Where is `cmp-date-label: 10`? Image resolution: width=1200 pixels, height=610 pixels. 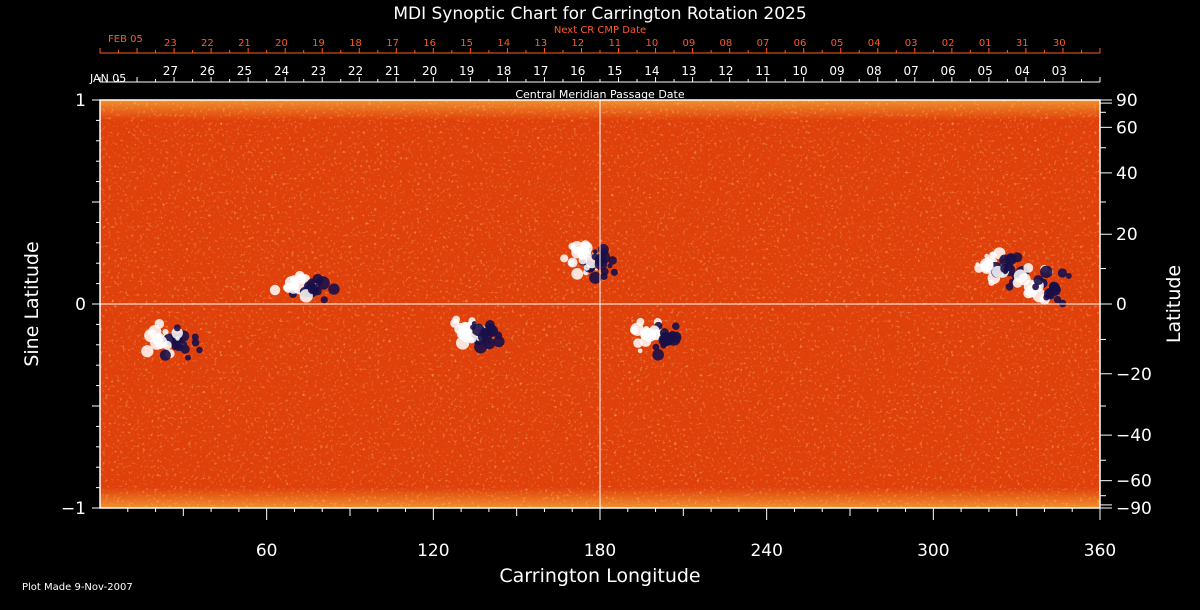 cmp-date-label: 10 is located at coordinates (799, 71).